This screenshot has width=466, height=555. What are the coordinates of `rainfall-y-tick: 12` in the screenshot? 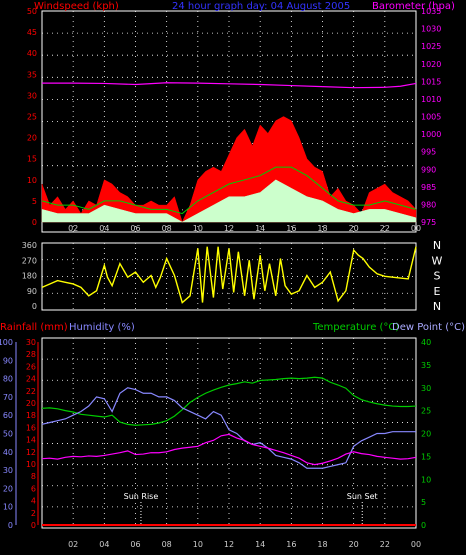 It's located at (31, 452).